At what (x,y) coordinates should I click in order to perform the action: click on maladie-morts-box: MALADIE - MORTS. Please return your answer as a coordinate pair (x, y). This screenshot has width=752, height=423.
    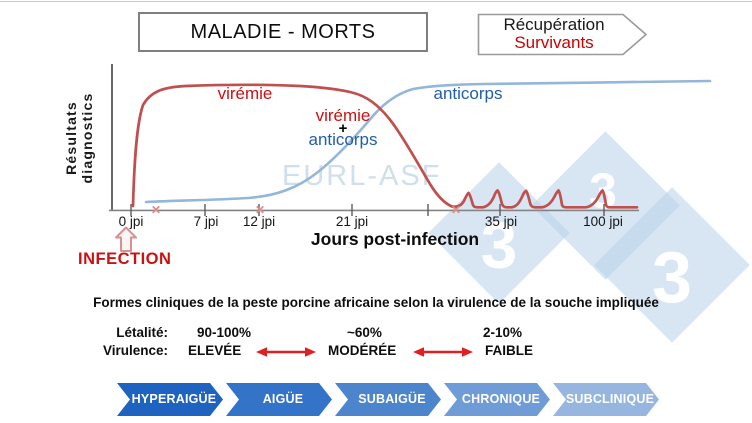
    Looking at the image, I should click on (283, 32).